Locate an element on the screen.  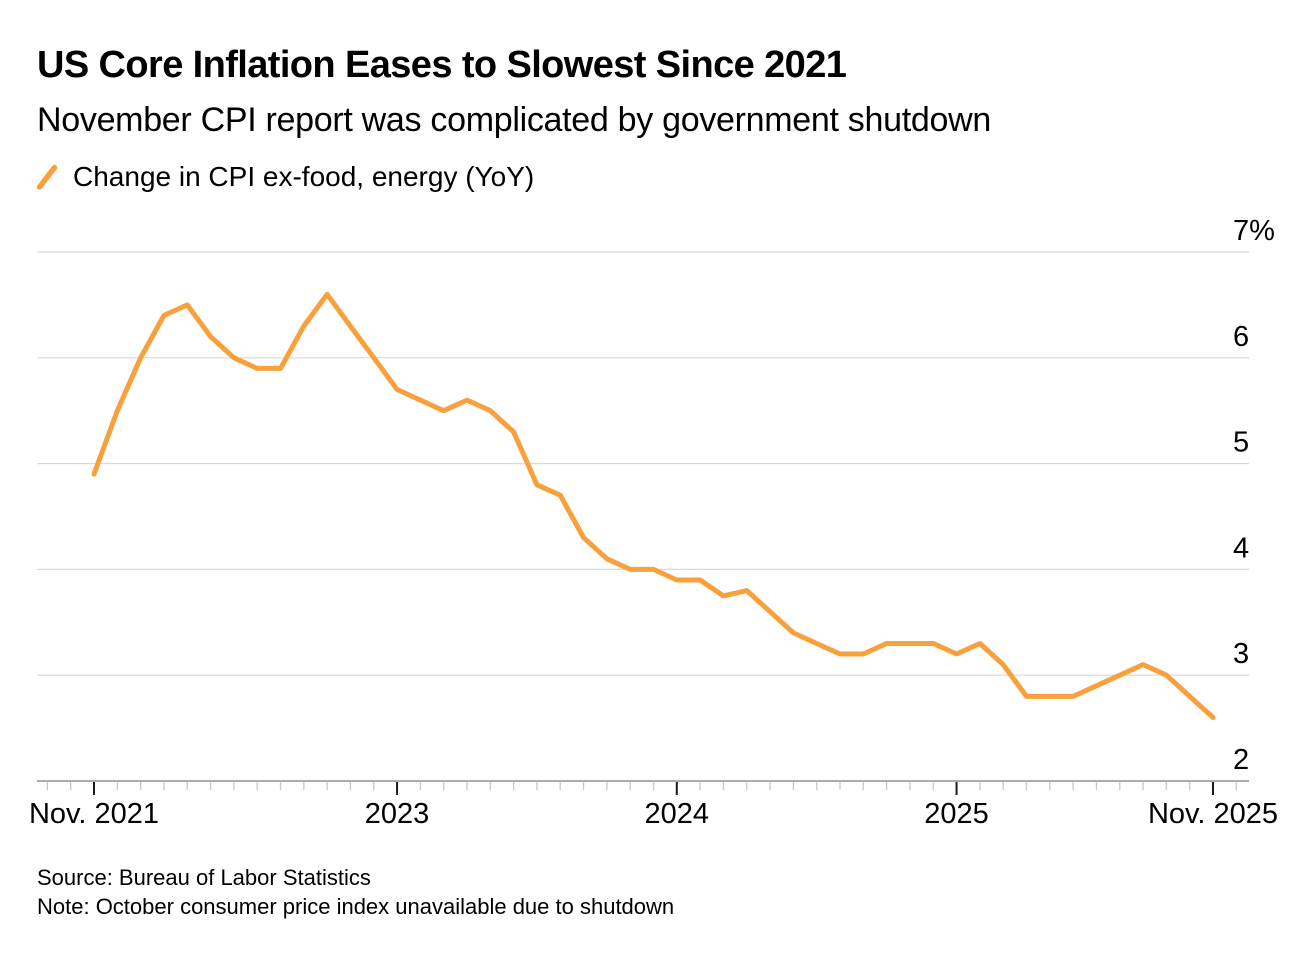
y-tick-label-5: 5 is located at coordinates (1241, 443).